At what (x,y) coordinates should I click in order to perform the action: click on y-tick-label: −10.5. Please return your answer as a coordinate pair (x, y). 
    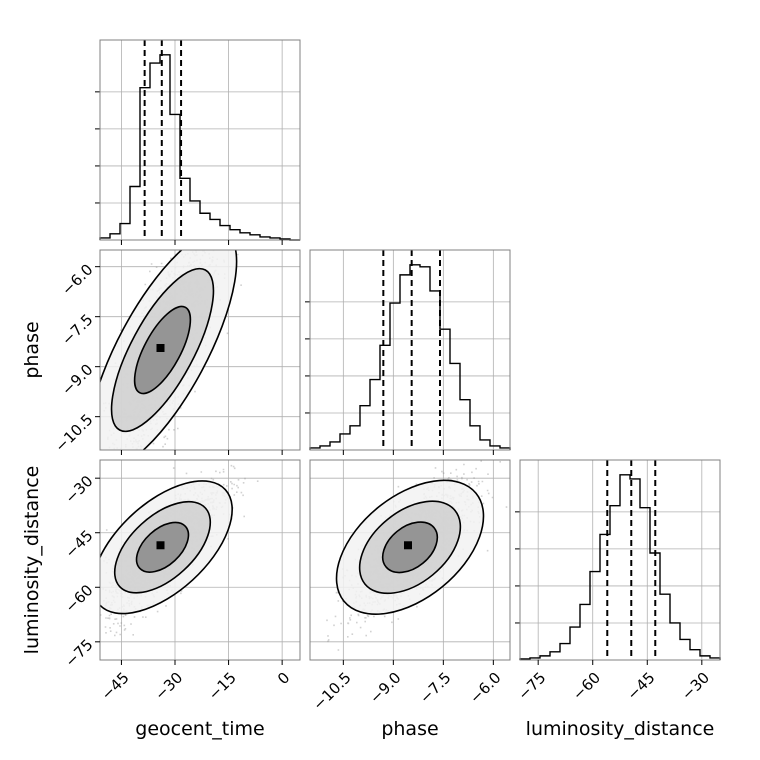
    Looking at the image, I should click on (73, 432).